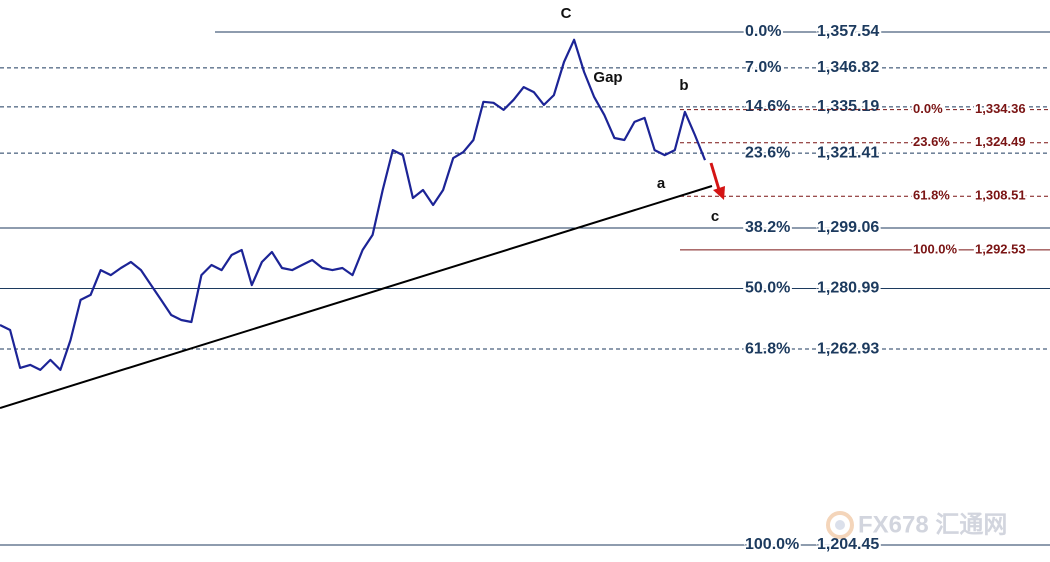  What do you see at coordinates (717, 181) in the screenshot?
I see `forecast-arrow` at bounding box center [717, 181].